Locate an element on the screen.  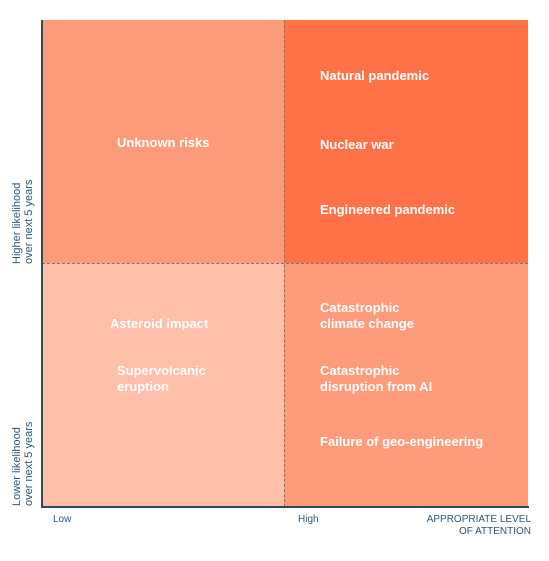
y-axis-line is located at coordinates (42, 264).